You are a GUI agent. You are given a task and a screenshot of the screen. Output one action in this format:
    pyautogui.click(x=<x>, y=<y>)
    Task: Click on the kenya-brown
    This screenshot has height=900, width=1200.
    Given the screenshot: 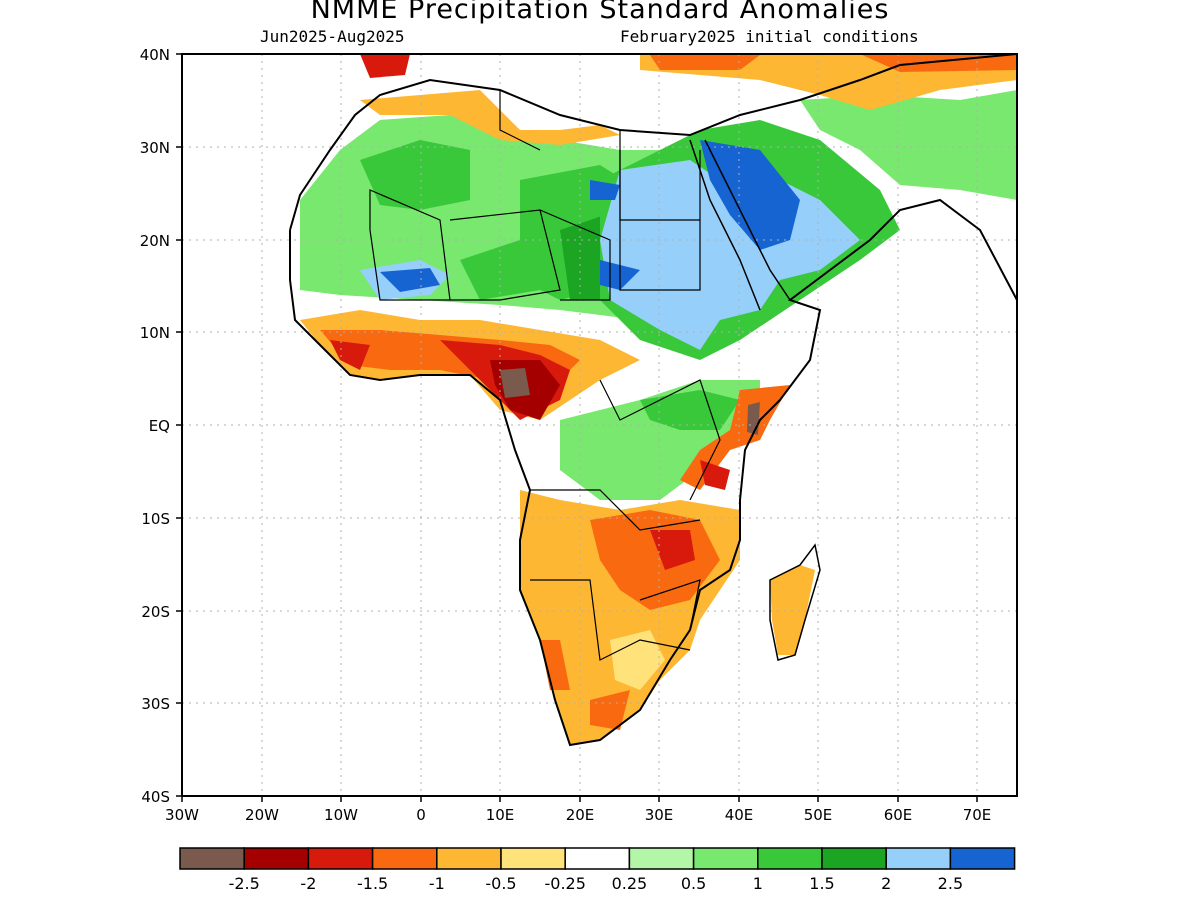 What is the action you would take?
    pyautogui.click(x=753, y=418)
    